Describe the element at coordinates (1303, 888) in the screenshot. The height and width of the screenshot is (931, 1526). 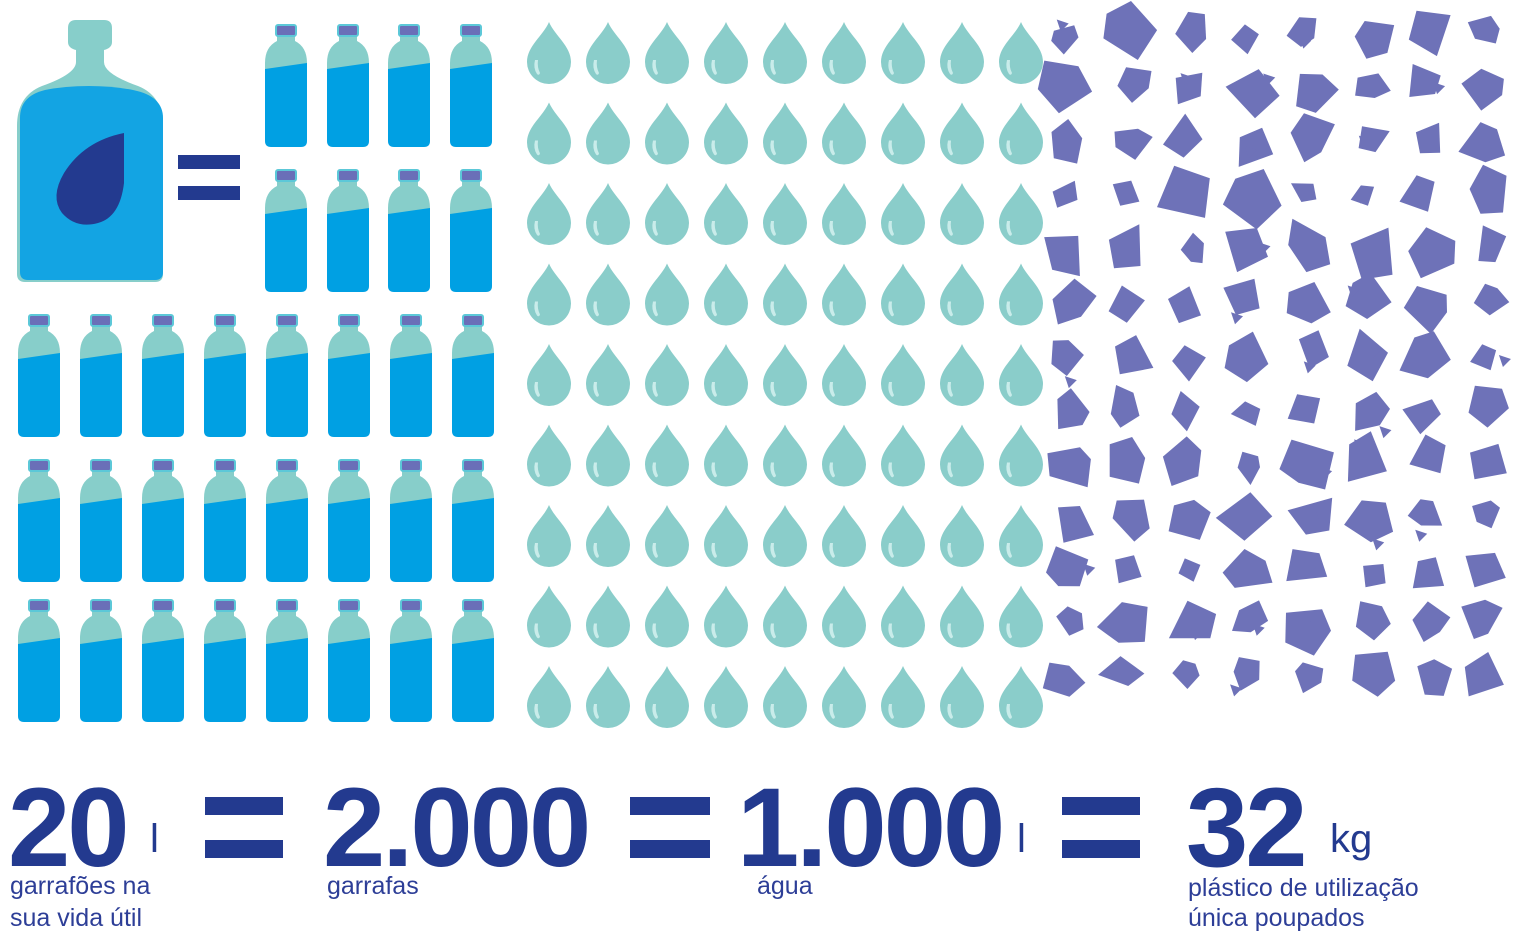
I see `stat-caption: plástico de utilização` at that location.